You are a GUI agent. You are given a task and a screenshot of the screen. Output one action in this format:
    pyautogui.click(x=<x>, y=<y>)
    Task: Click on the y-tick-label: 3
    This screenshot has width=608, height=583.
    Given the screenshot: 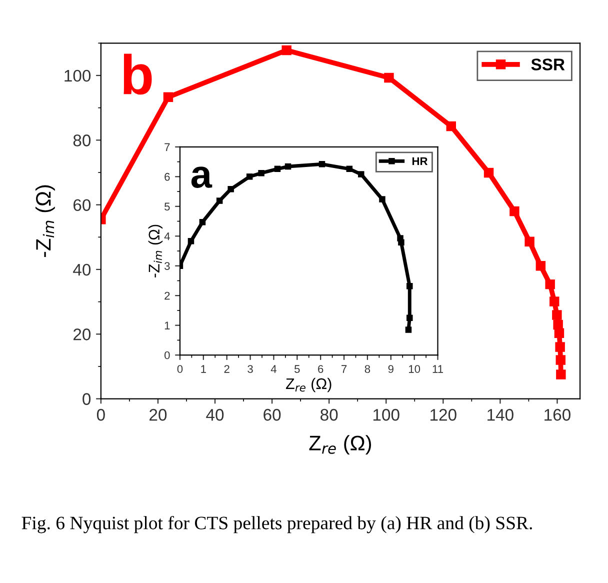 What is the action you would take?
    pyautogui.click(x=167, y=266)
    